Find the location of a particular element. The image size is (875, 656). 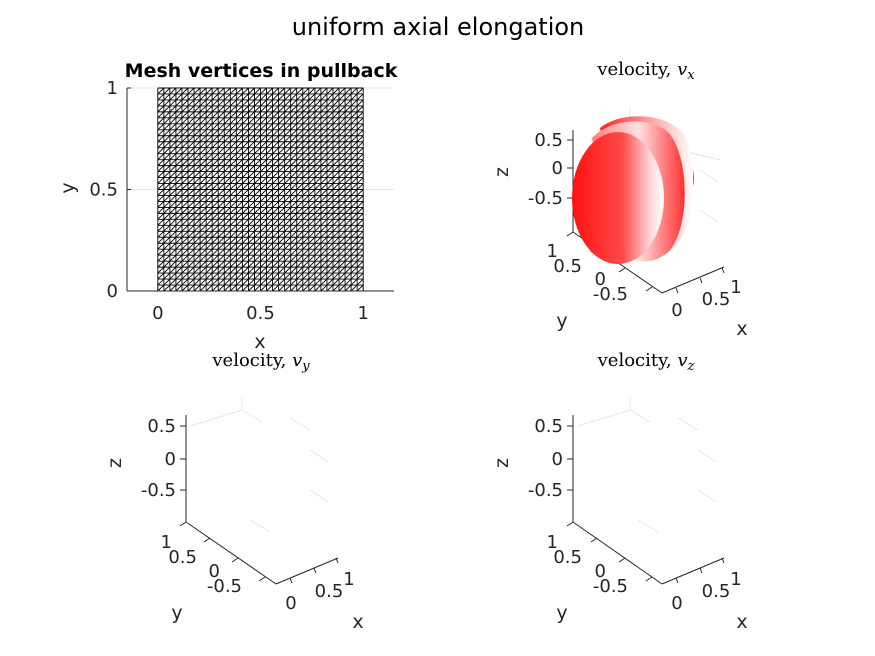

velocity-vx-x-tick-label: 0.5 is located at coordinates (716, 299).